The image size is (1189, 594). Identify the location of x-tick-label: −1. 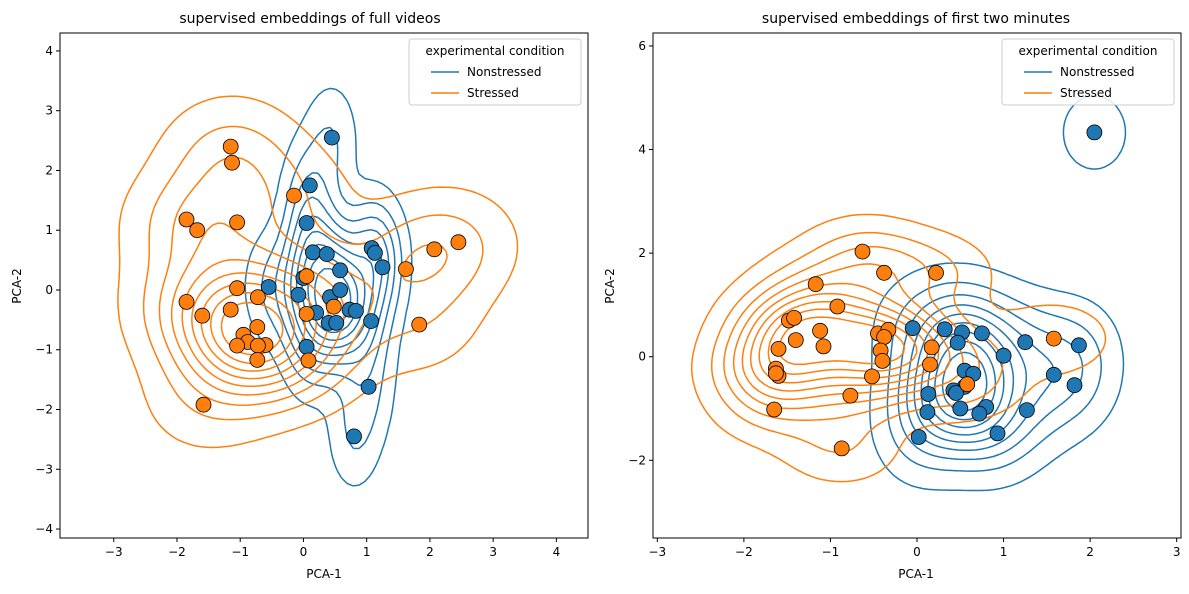
(240, 552).